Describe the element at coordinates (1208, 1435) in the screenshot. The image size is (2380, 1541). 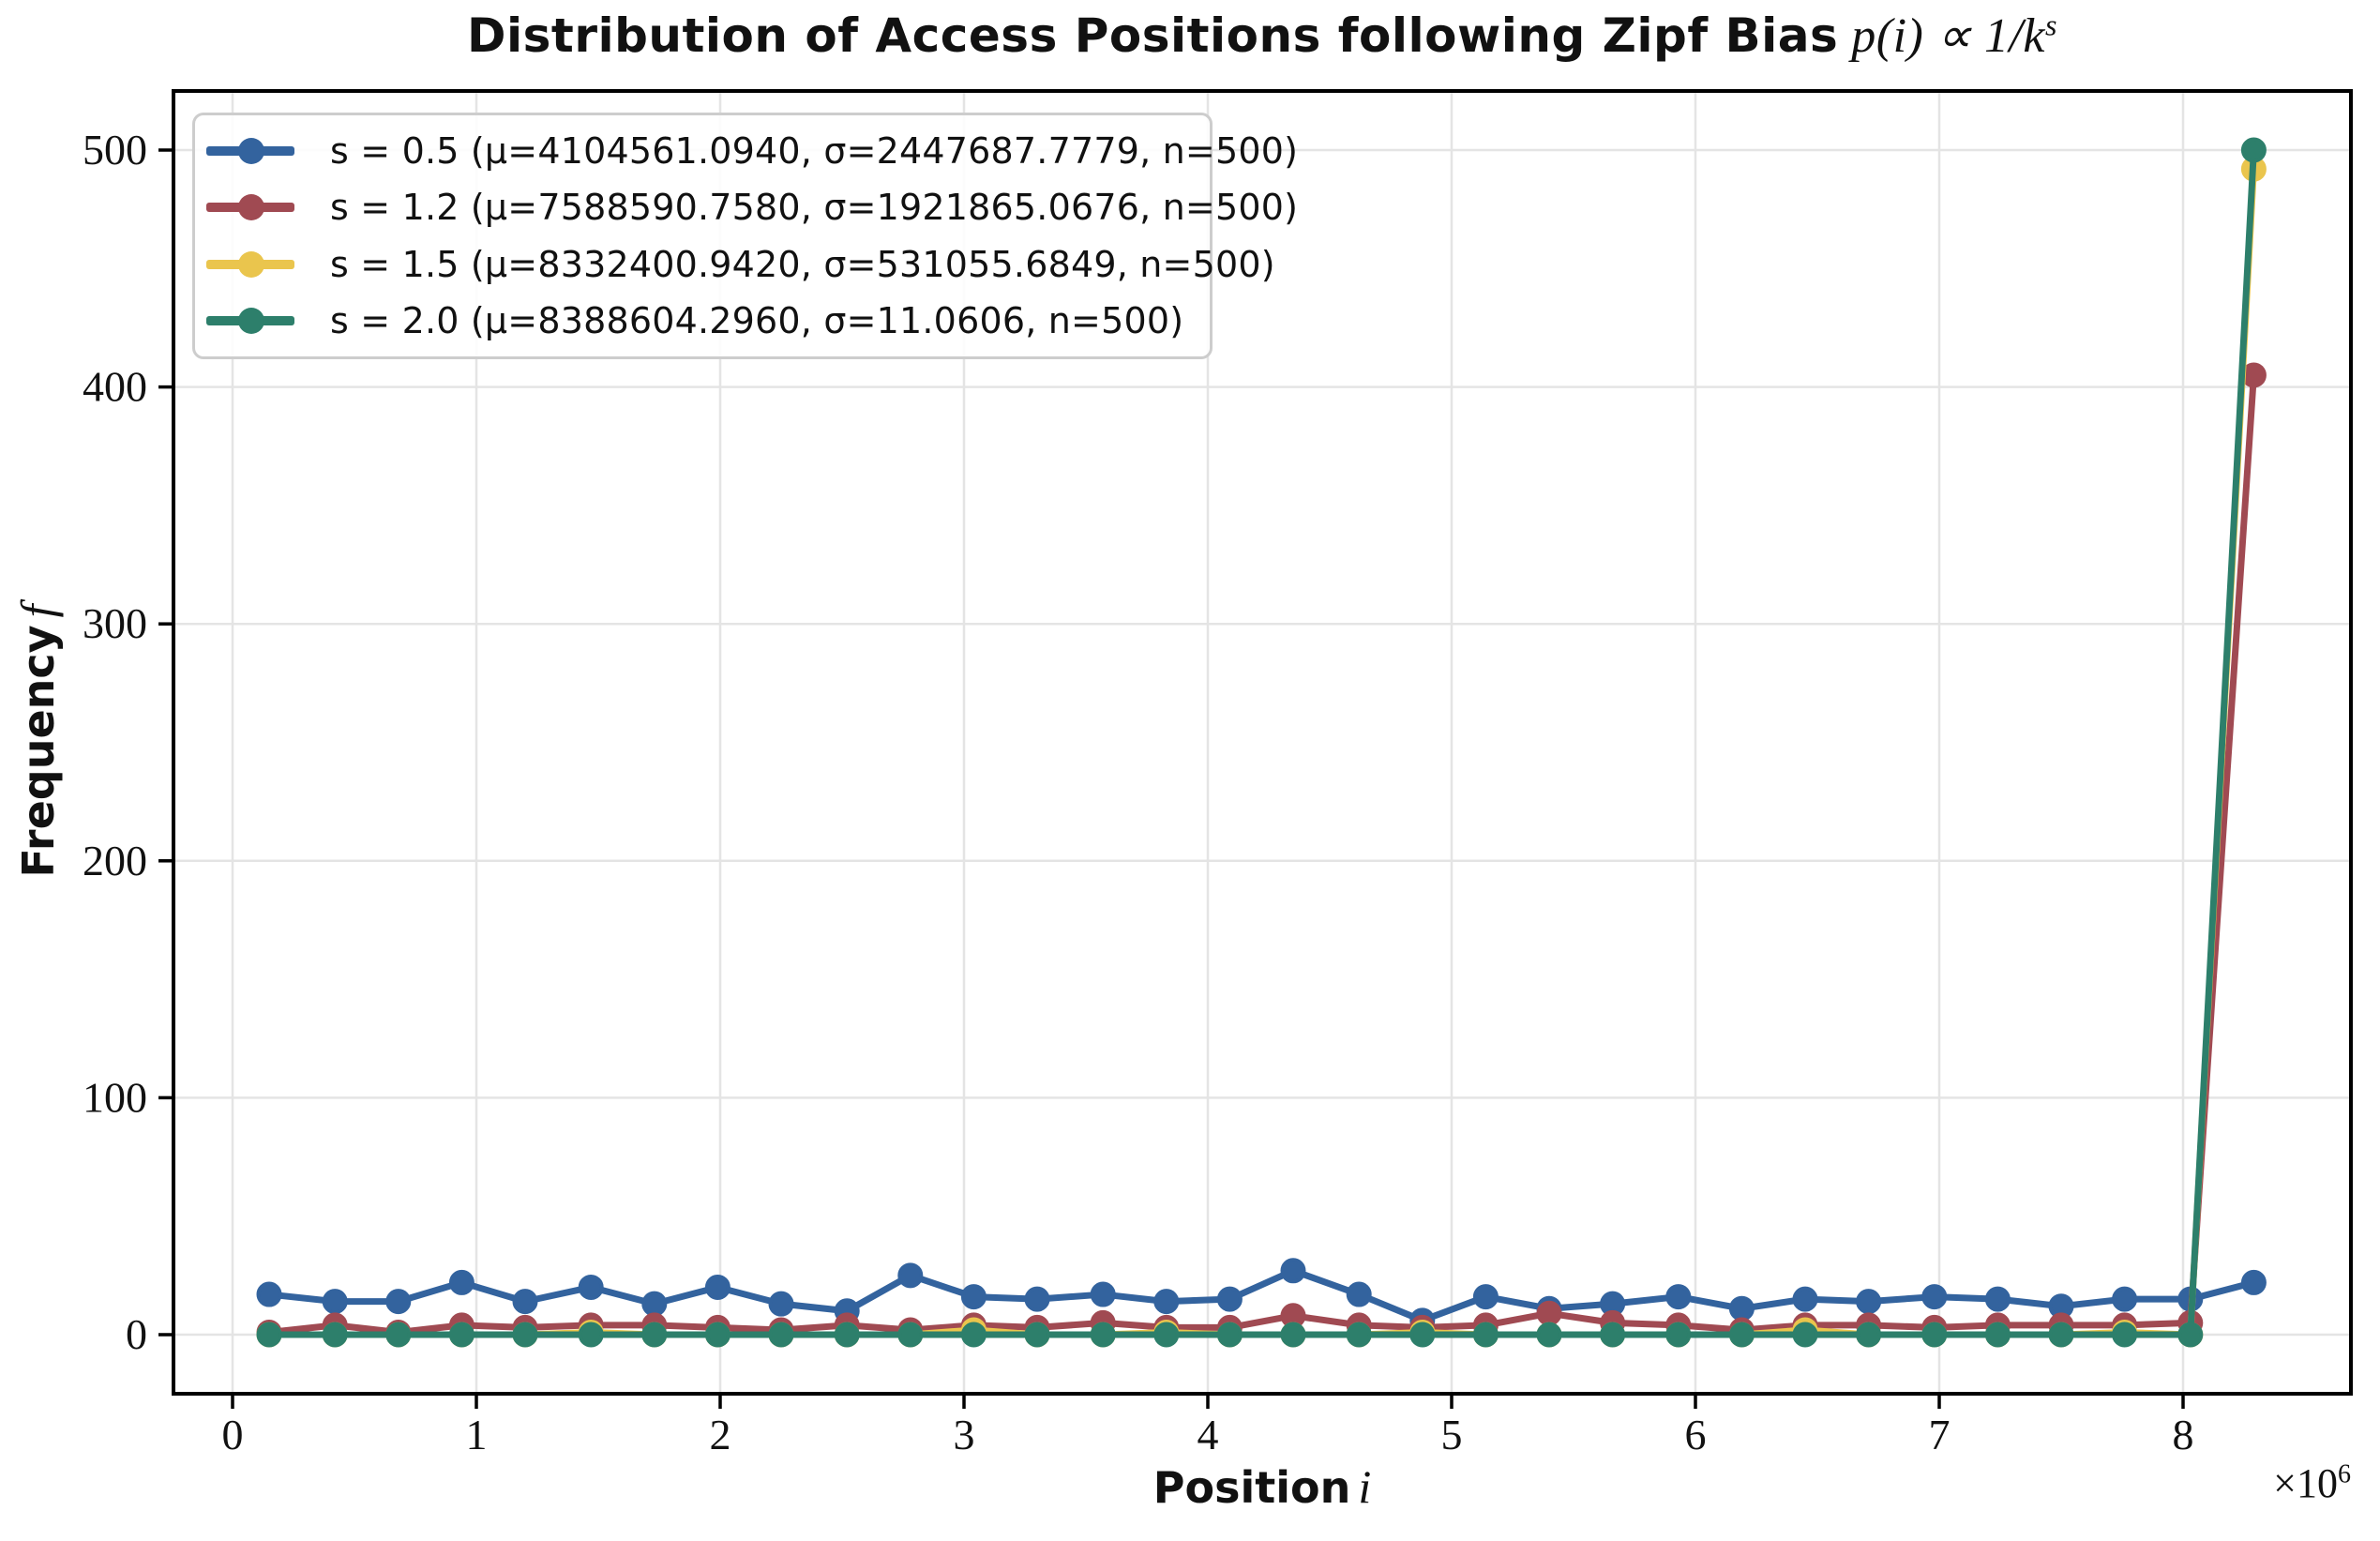
I see `x-tick-label: 4` at that location.